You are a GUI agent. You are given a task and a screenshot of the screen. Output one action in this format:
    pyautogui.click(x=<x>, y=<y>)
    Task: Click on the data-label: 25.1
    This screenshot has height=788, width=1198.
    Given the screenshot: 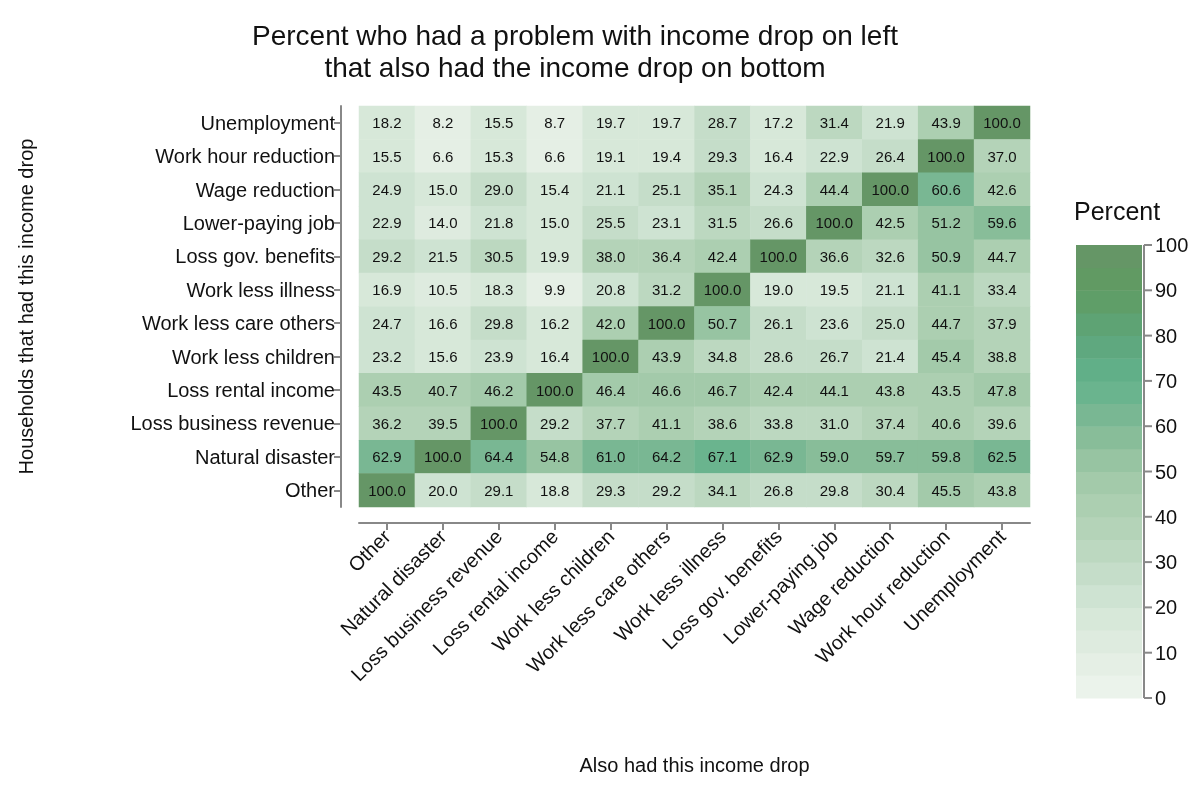 What is the action you would take?
    pyautogui.click(x=666, y=190)
    